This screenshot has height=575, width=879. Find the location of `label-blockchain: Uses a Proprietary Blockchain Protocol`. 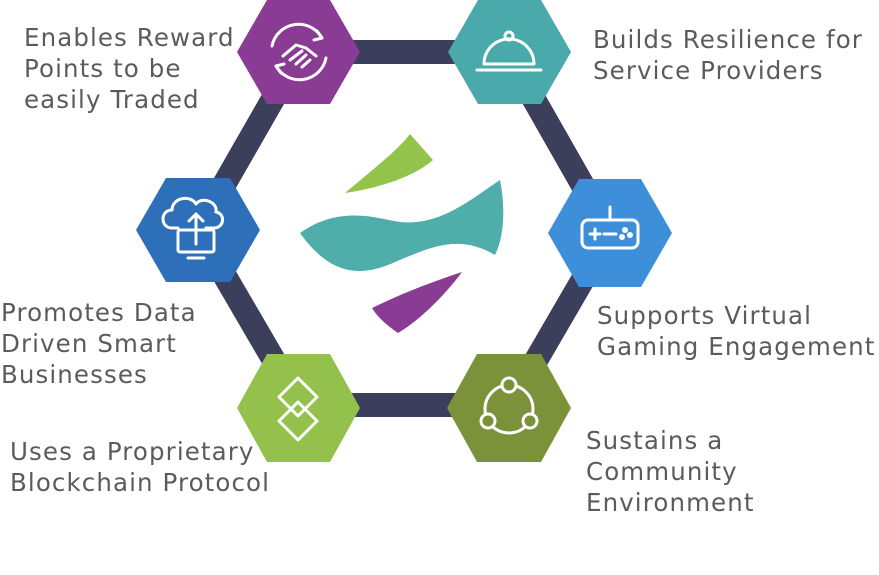

label-blockchain: Uses a Proprietary Blockchain Protocol is located at coordinates (140, 467).